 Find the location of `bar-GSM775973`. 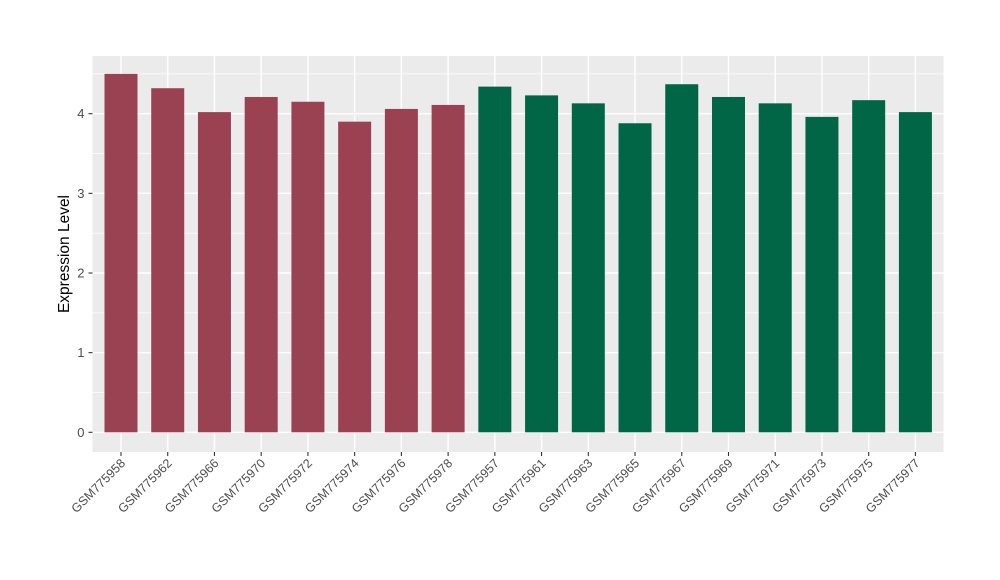

bar-GSM775973 is located at coordinates (822, 274).